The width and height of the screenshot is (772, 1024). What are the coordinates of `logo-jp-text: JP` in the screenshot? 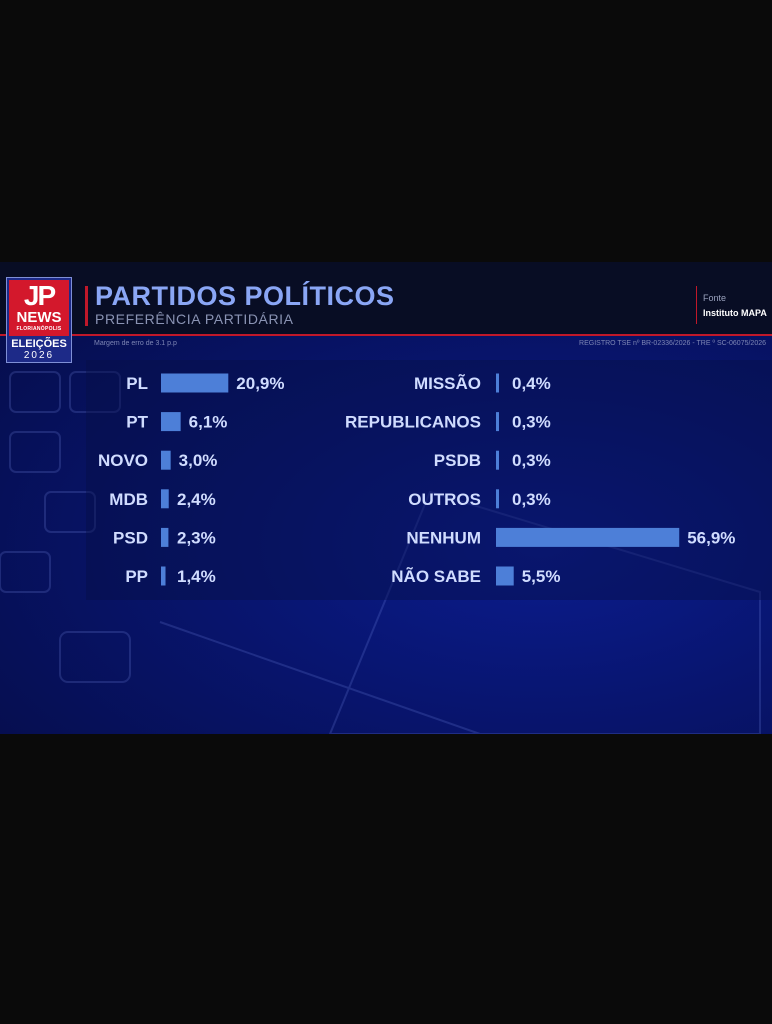 It's located at (39, 295).